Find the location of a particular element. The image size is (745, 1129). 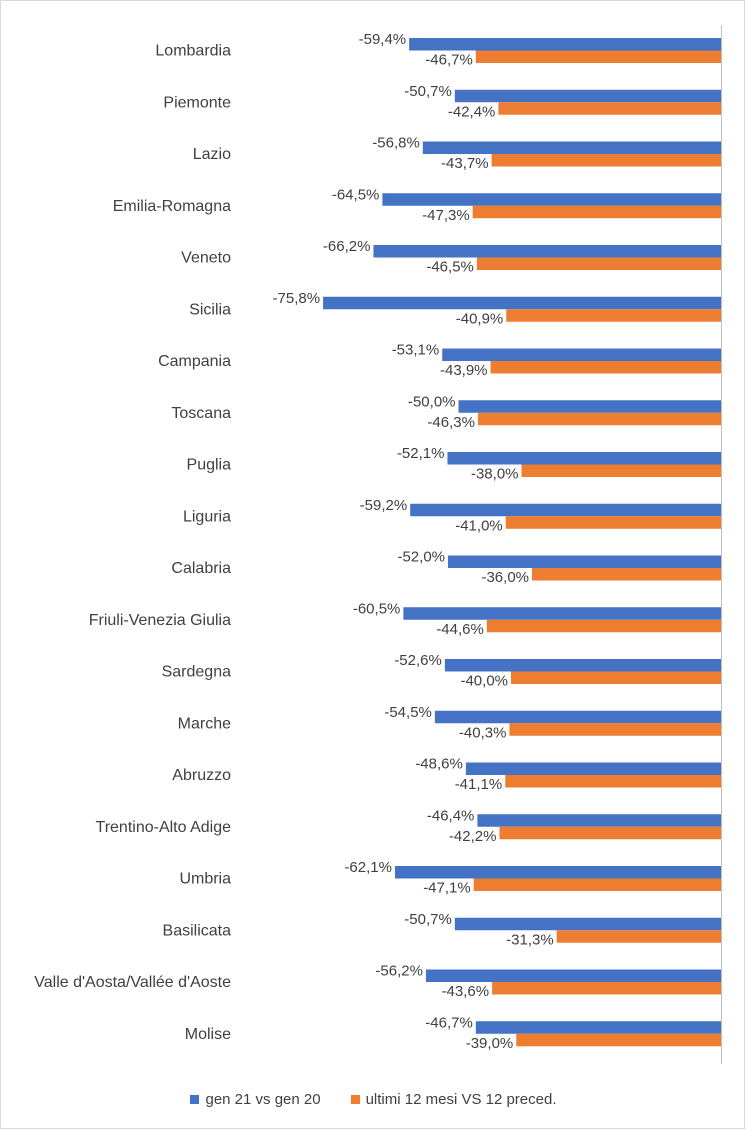

category-label: Puglia is located at coordinates (209, 465).